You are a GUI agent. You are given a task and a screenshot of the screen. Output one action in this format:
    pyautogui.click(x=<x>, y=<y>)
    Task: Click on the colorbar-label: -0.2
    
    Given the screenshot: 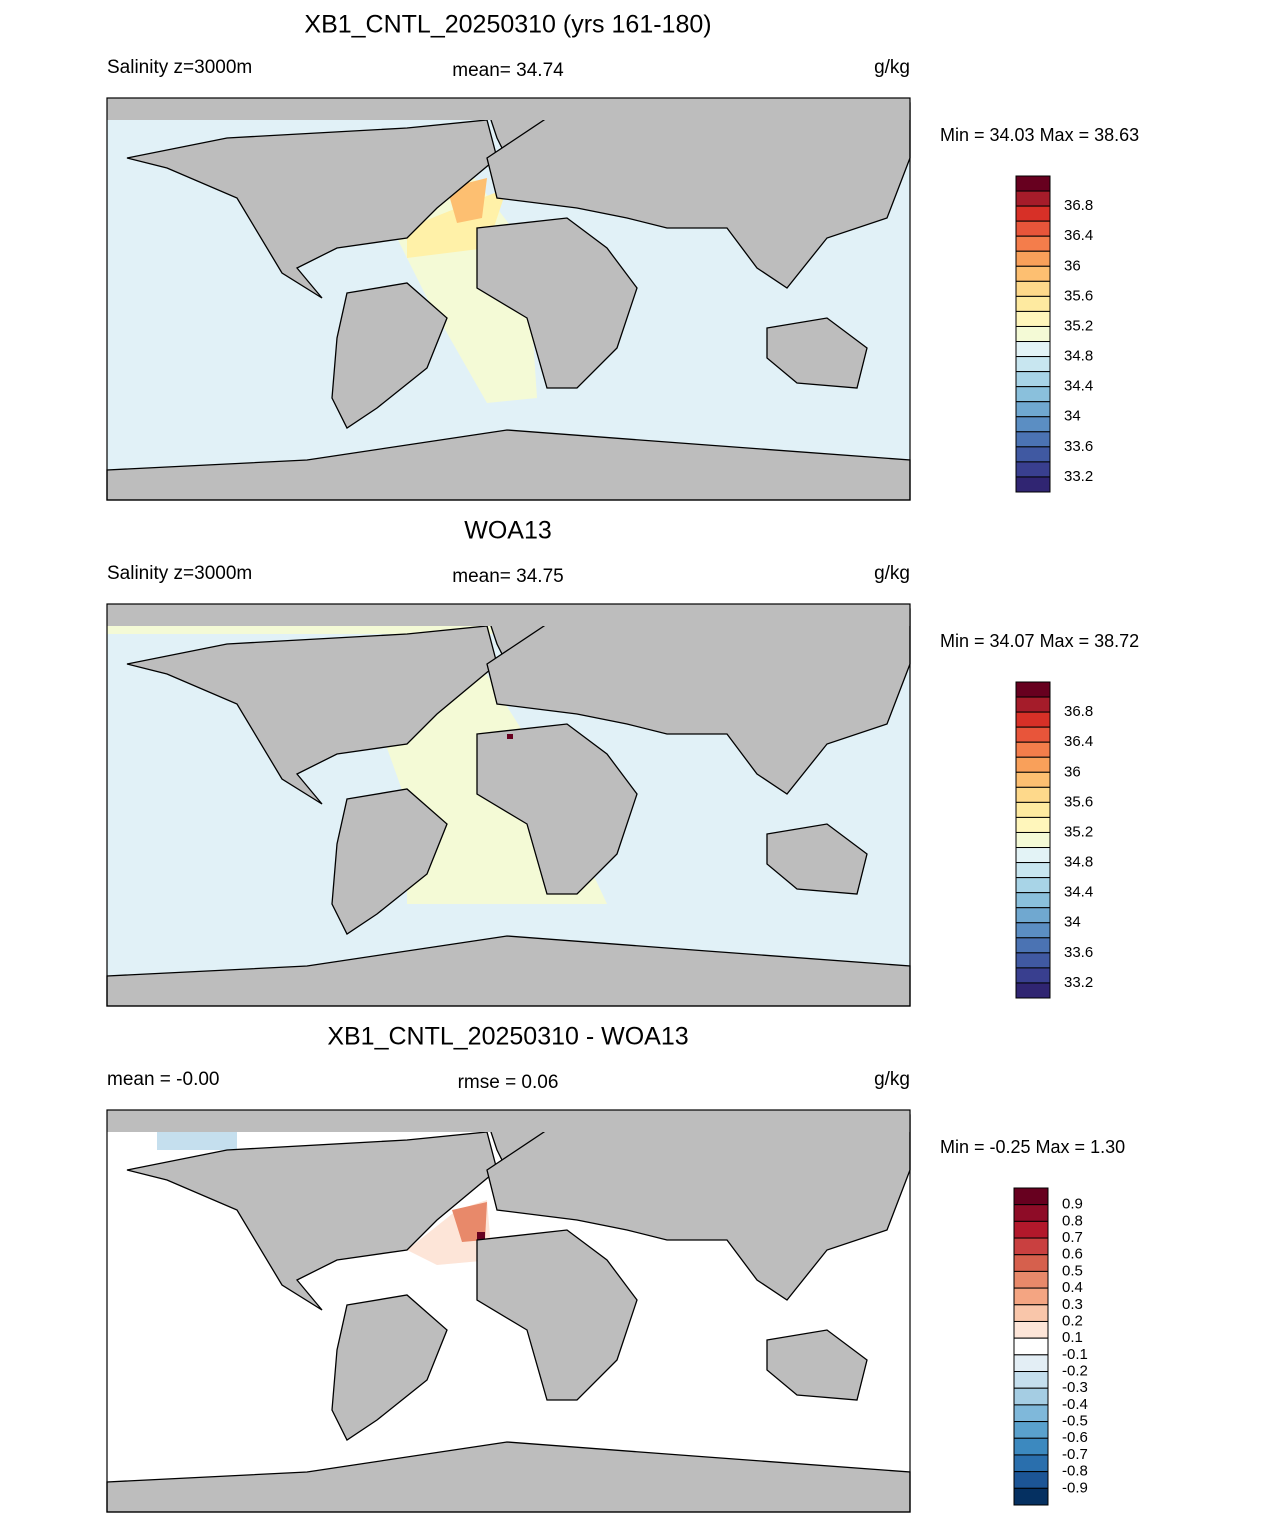 What is the action you would take?
    pyautogui.click(x=1075, y=1370)
    